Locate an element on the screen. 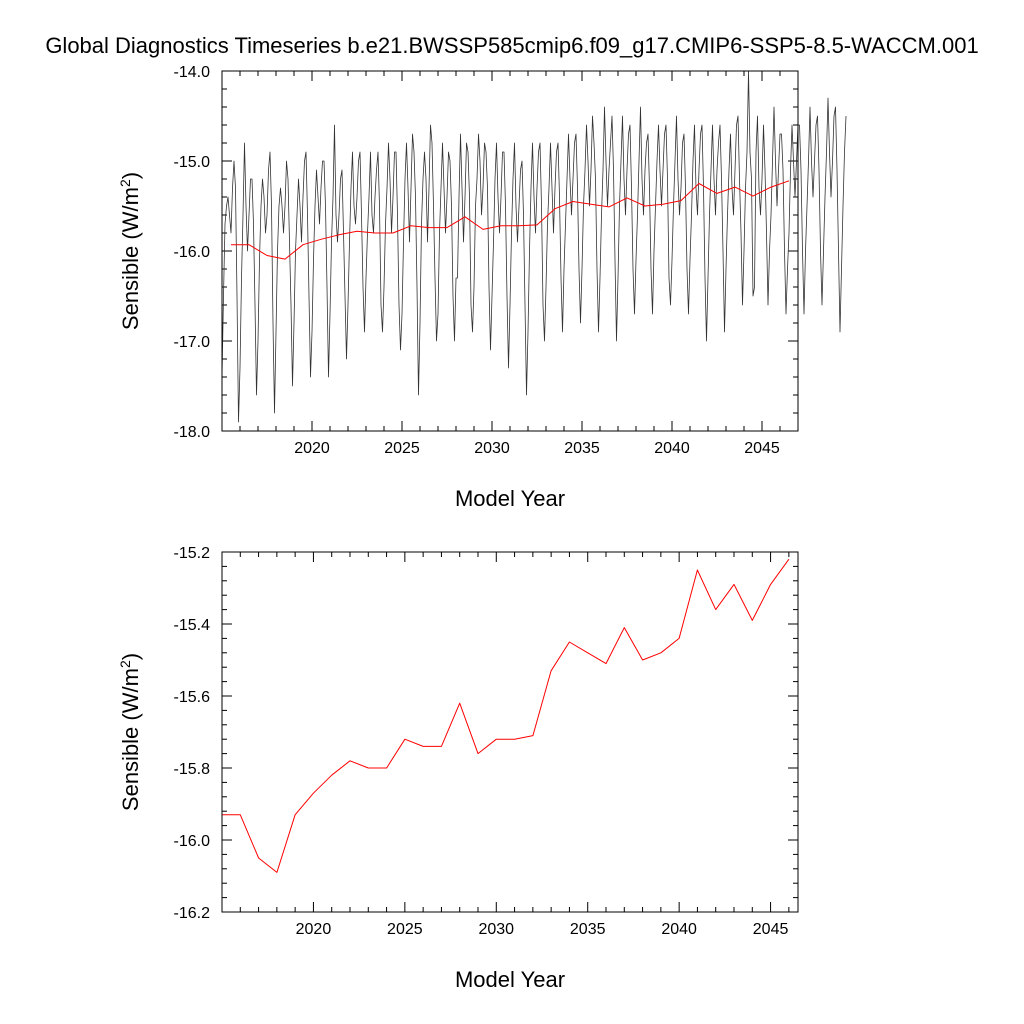 The height and width of the screenshot is (1024, 1024). top-x-tick-label: 2030 is located at coordinates (492, 448).